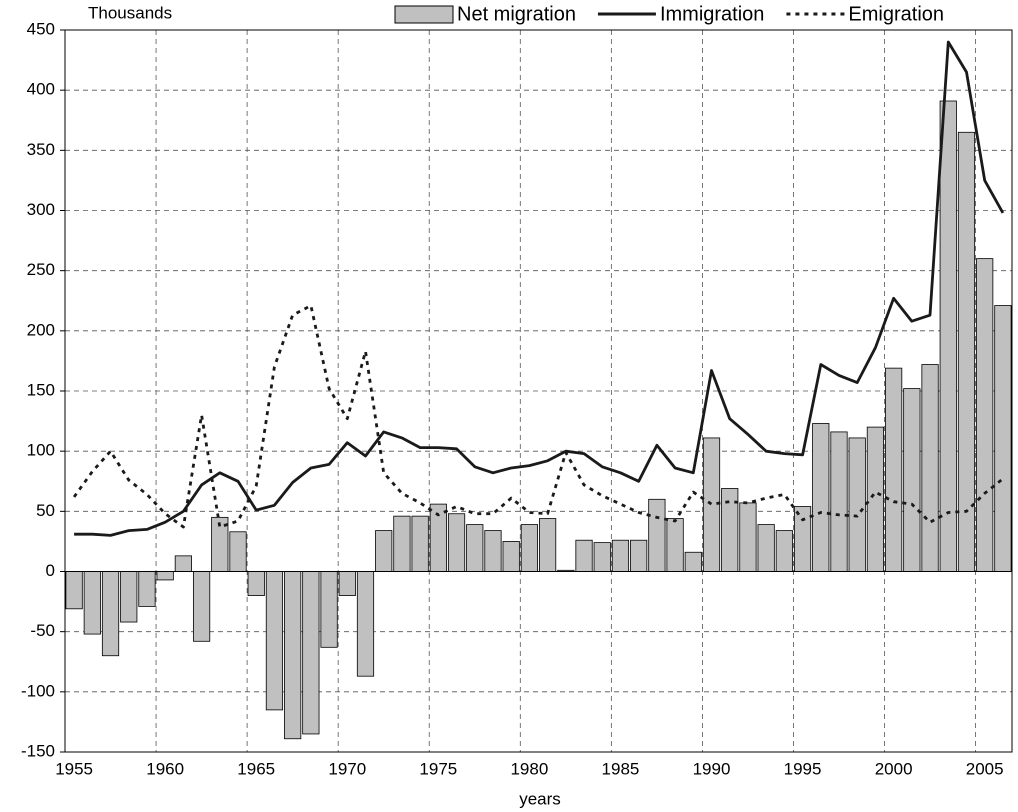 Image resolution: width=1018 pixels, height=812 pixels. What do you see at coordinates (438, 768) in the screenshot?
I see `x-tick-label: 1975` at bounding box center [438, 768].